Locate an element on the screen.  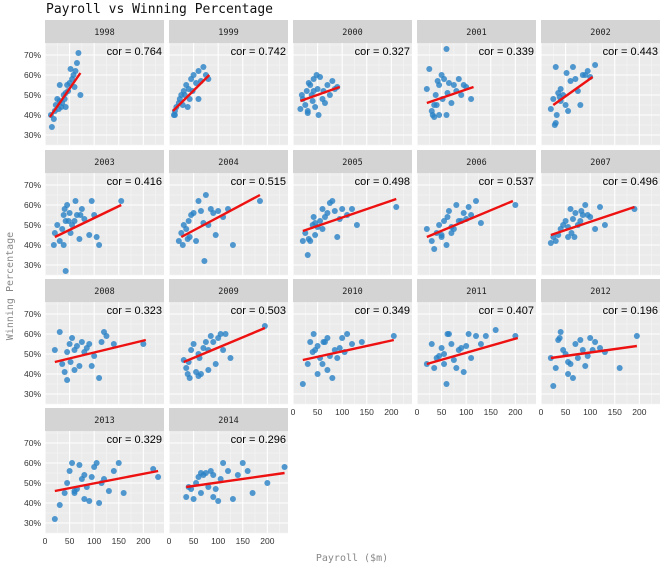
y-axis-title: Winning Percentage is located at coordinates (10, 286).